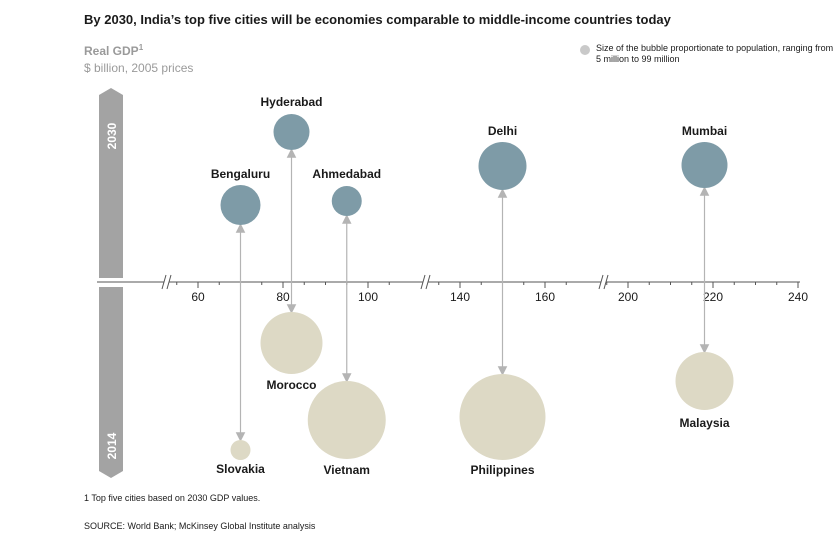 This screenshot has width=835, height=546. I want to click on label-delhi: Delhi, so click(502, 131).